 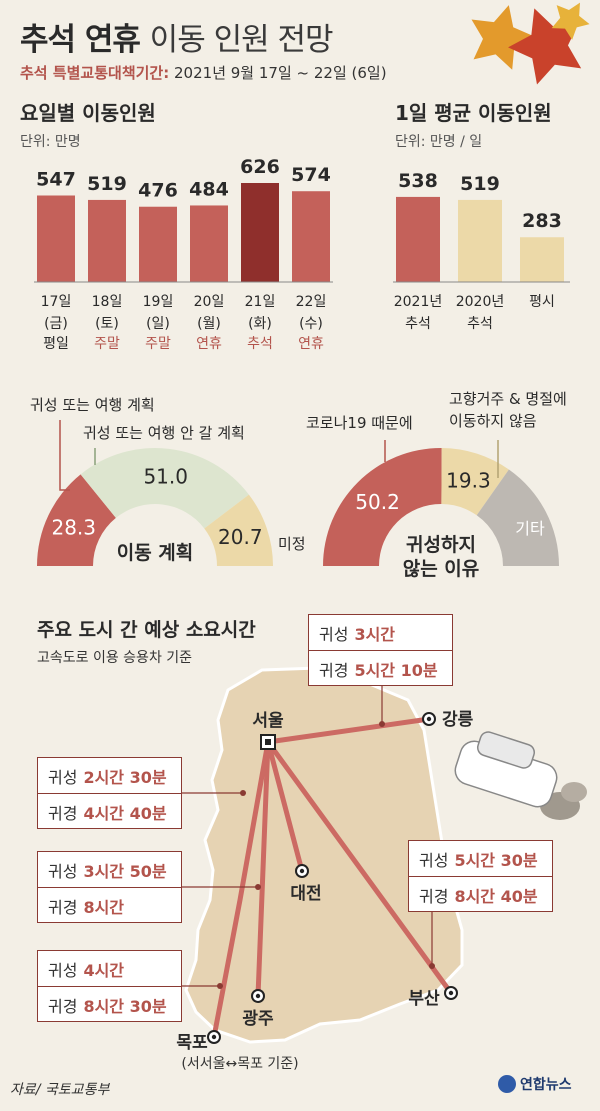 What do you see at coordinates (80, 40) in the screenshot?
I see `title-bold: 추석 연휴` at bounding box center [80, 40].